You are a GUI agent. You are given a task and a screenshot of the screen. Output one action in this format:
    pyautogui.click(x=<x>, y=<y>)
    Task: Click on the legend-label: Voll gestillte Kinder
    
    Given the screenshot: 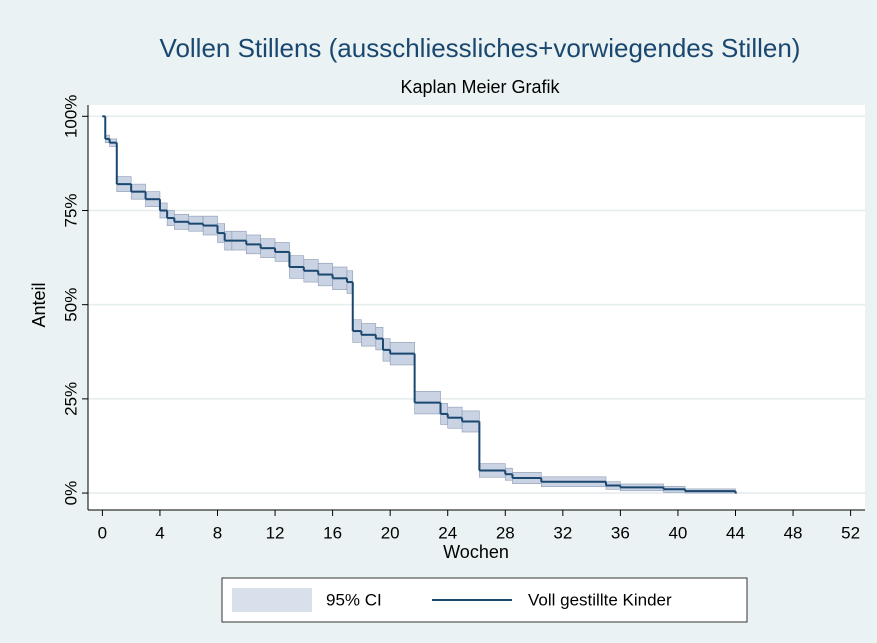 What is the action you would take?
    pyautogui.click(x=600, y=599)
    